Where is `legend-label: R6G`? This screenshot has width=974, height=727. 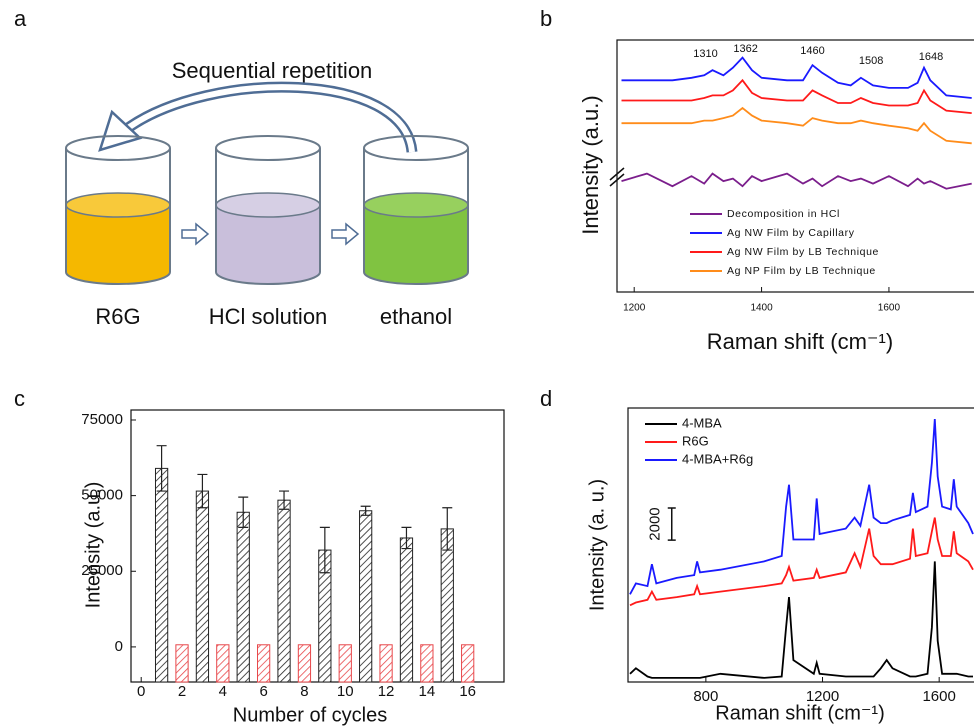
legend-label: R6G is located at coordinates (695, 440).